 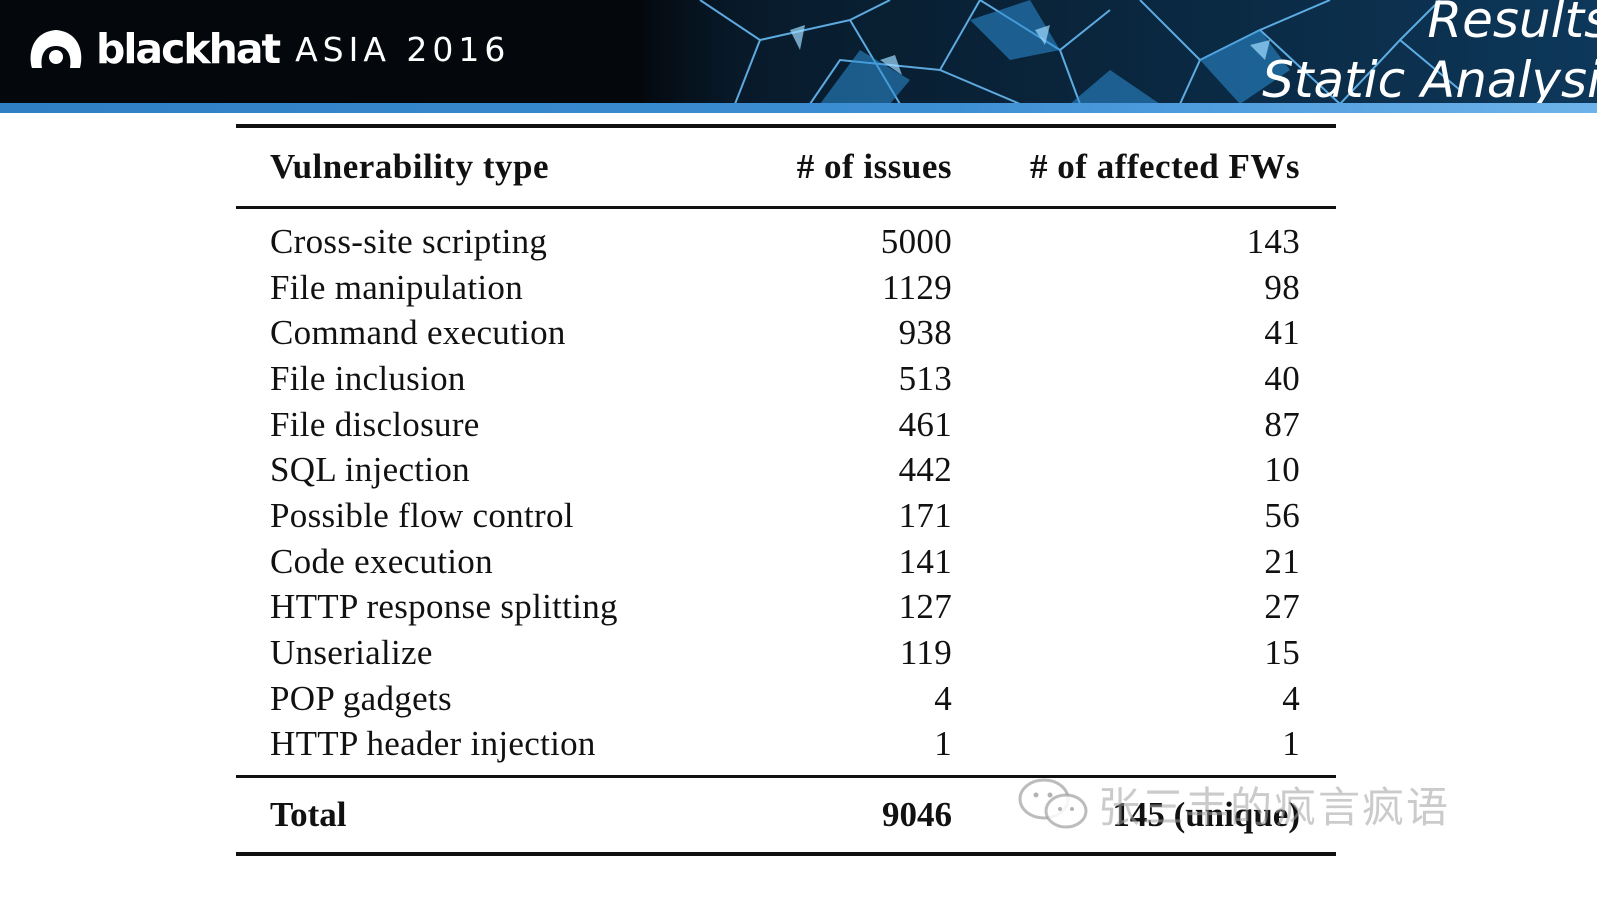 What do you see at coordinates (409, 241) in the screenshot?
I see `cell-type: Cross-site scripting` at bounding box center [409, 241].